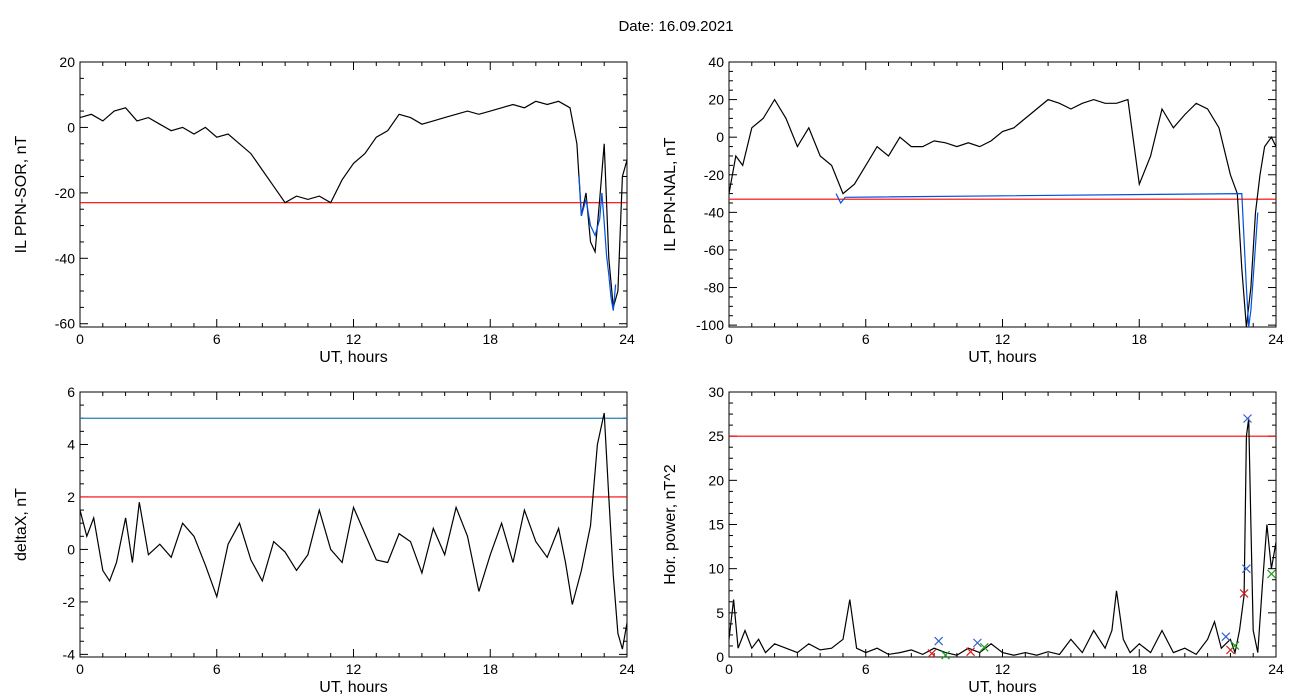  What do you see at coordinates (716, 525) in the screenshot?
I see `y-tick-label: 15` at bounding box center [716, 525].